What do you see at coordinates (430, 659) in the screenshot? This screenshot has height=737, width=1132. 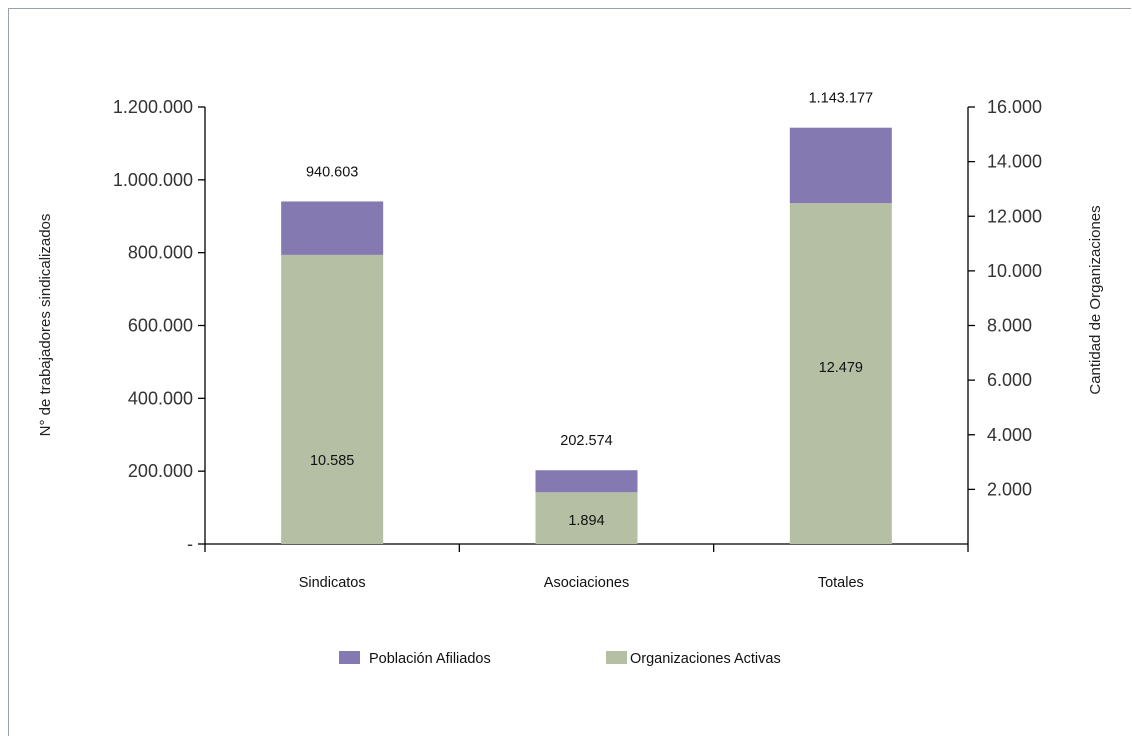 I see `legend-label-poblacion-afiliados: Población Afiliados` at bounding box center [430, 659].